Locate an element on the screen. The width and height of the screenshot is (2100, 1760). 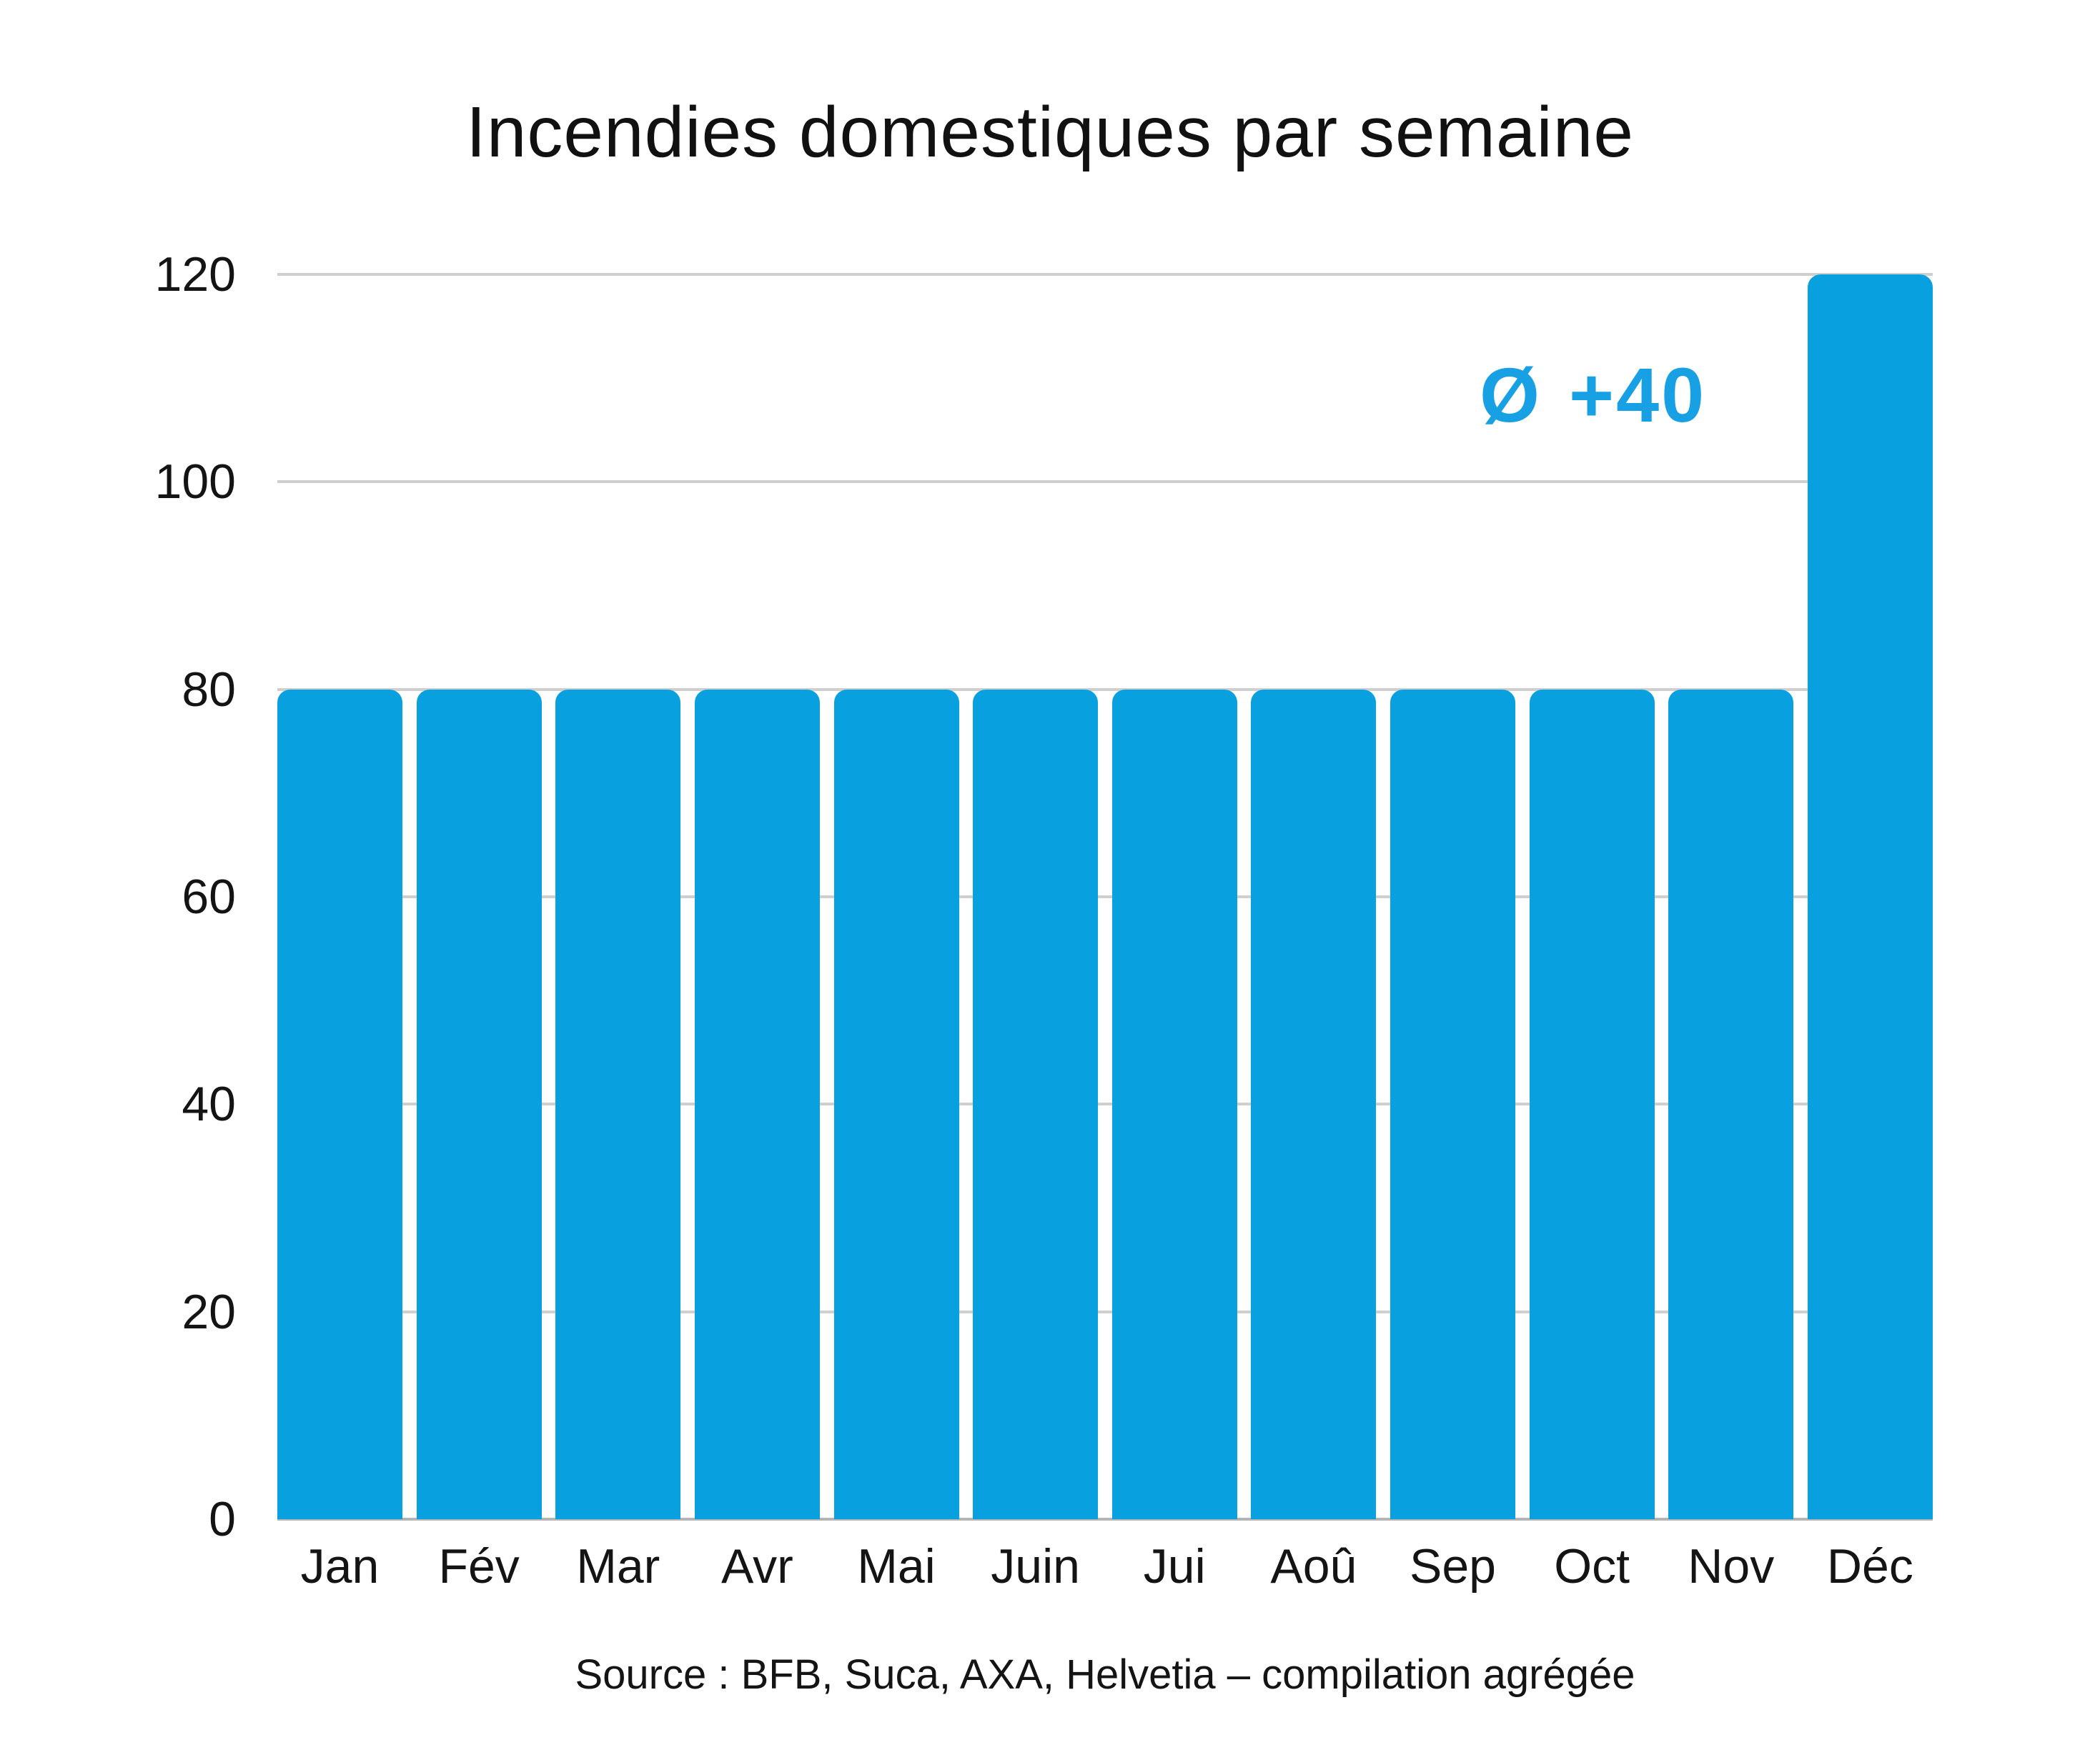
x-axis-label-nov: Nov is located at coordinates (1731, 1566).